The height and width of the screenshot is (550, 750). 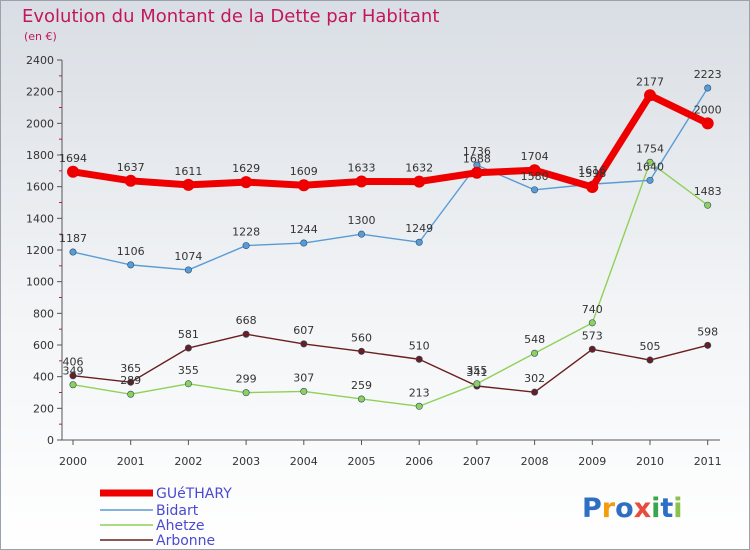 I want to click on data-label: 548, so click(x=534, y=339).